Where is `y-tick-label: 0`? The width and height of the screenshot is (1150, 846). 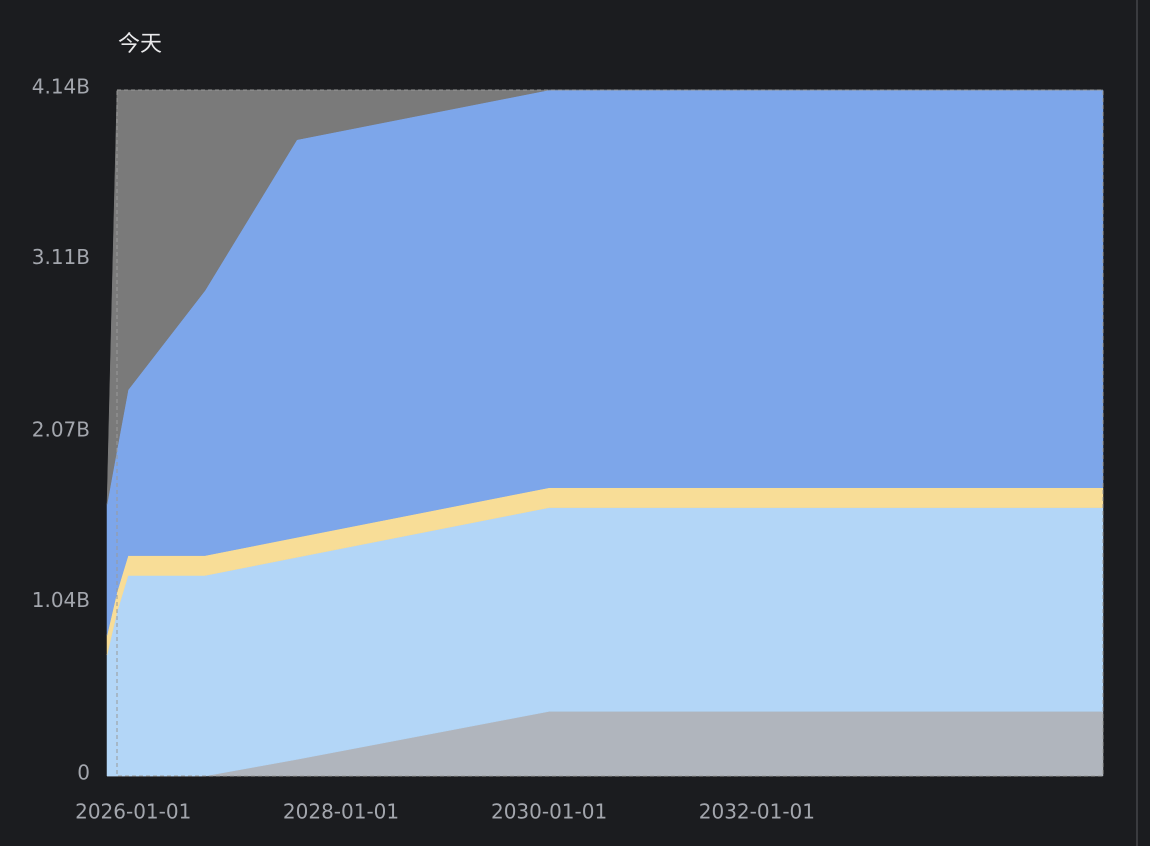 y-tick-label: 0 is located at coordinates (83, 773).